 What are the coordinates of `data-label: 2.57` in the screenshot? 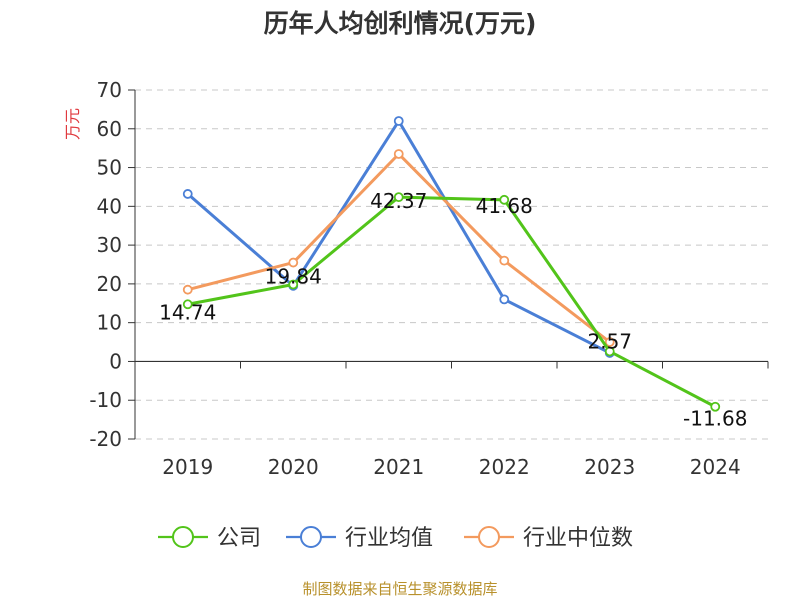 It's located at (609, 341).